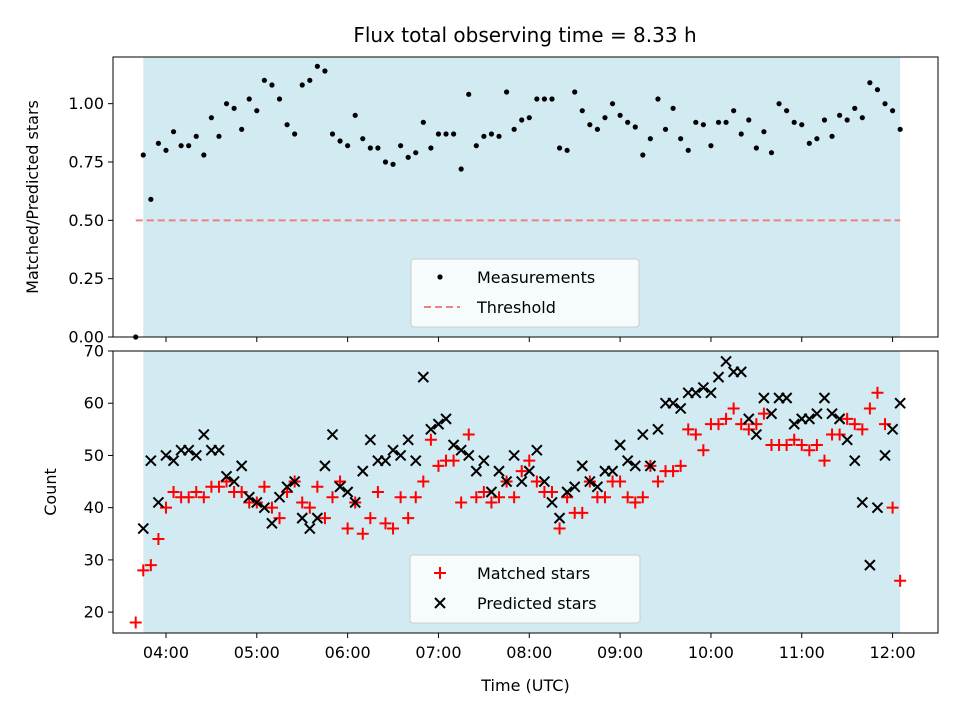 This screenshot has width=960, height=720. I want to click on top-y-tick-label: 0.00, so click(86, 337).